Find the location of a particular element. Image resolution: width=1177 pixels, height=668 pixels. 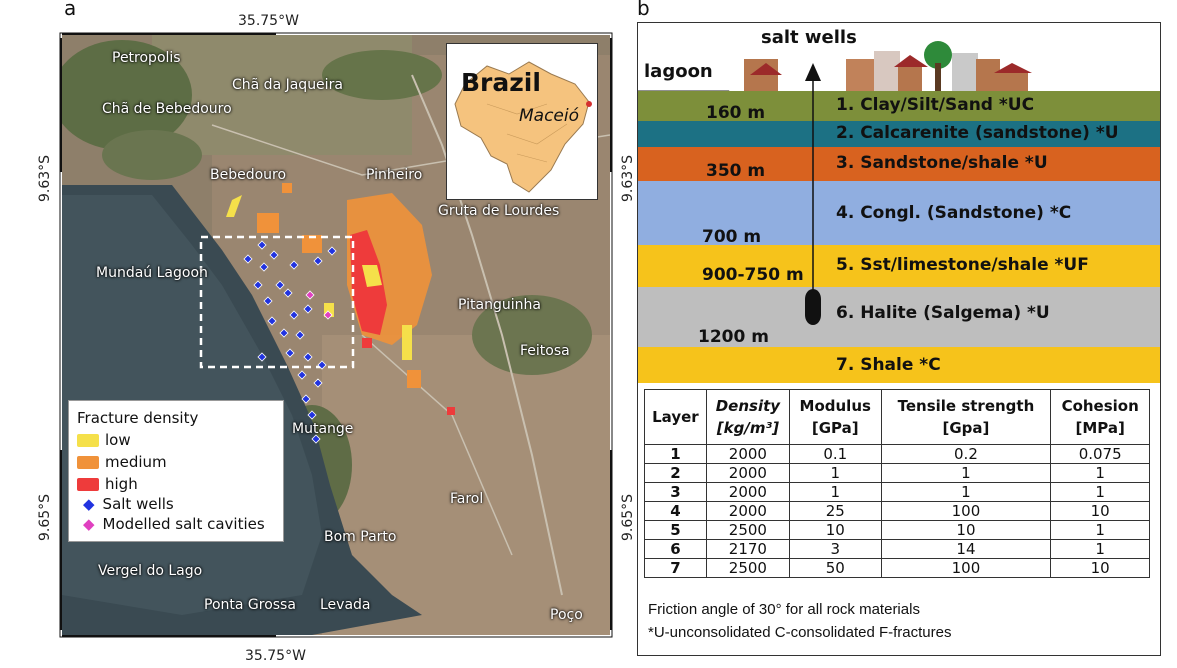

table-cell: 0.2 is located at coordinates (966, 454).